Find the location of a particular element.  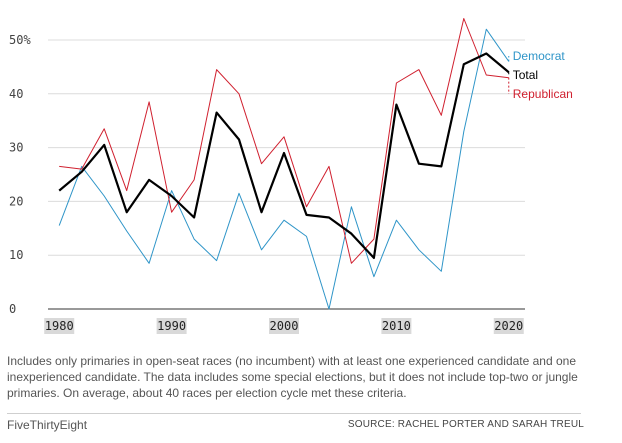

footer-divider is located at coordinates (294, 413).